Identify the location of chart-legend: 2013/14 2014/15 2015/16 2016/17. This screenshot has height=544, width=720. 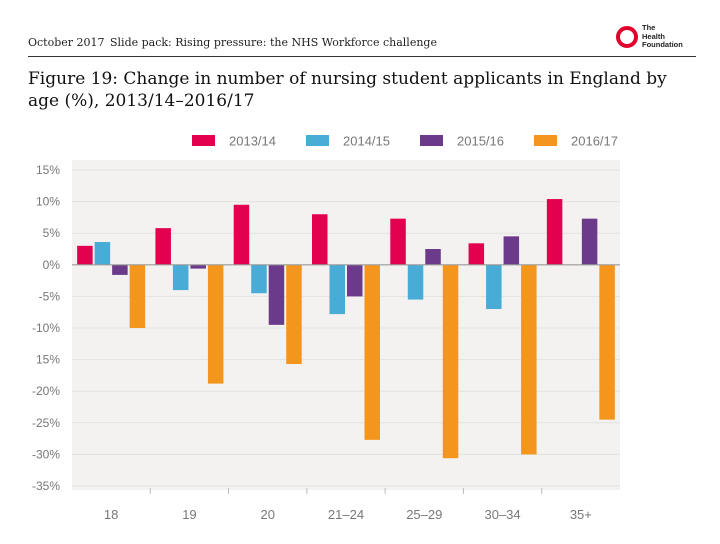
(405, 141).